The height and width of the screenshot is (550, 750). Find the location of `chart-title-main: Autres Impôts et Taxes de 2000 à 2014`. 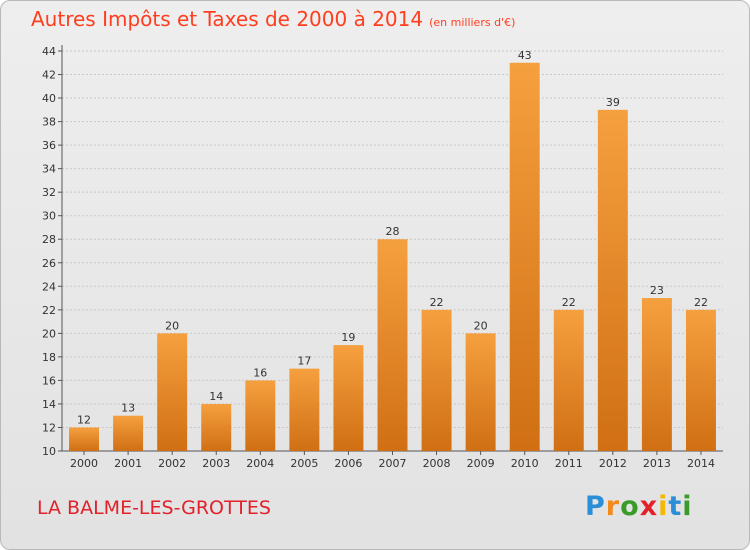

chart-title-main: Autres Impôts et Taxes de 2000 à 2014 is located at coordinates (227, 19).